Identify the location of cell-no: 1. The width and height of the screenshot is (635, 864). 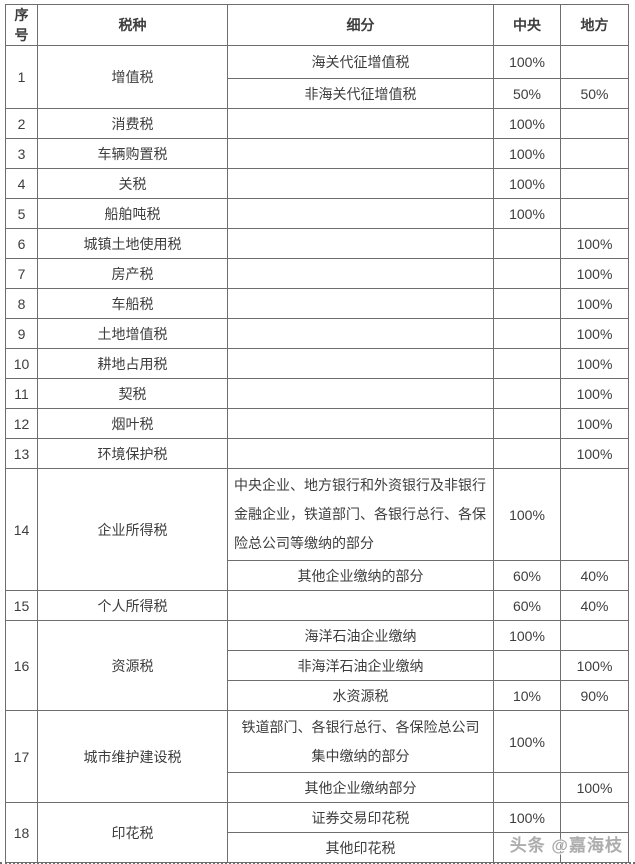
(21, 77).